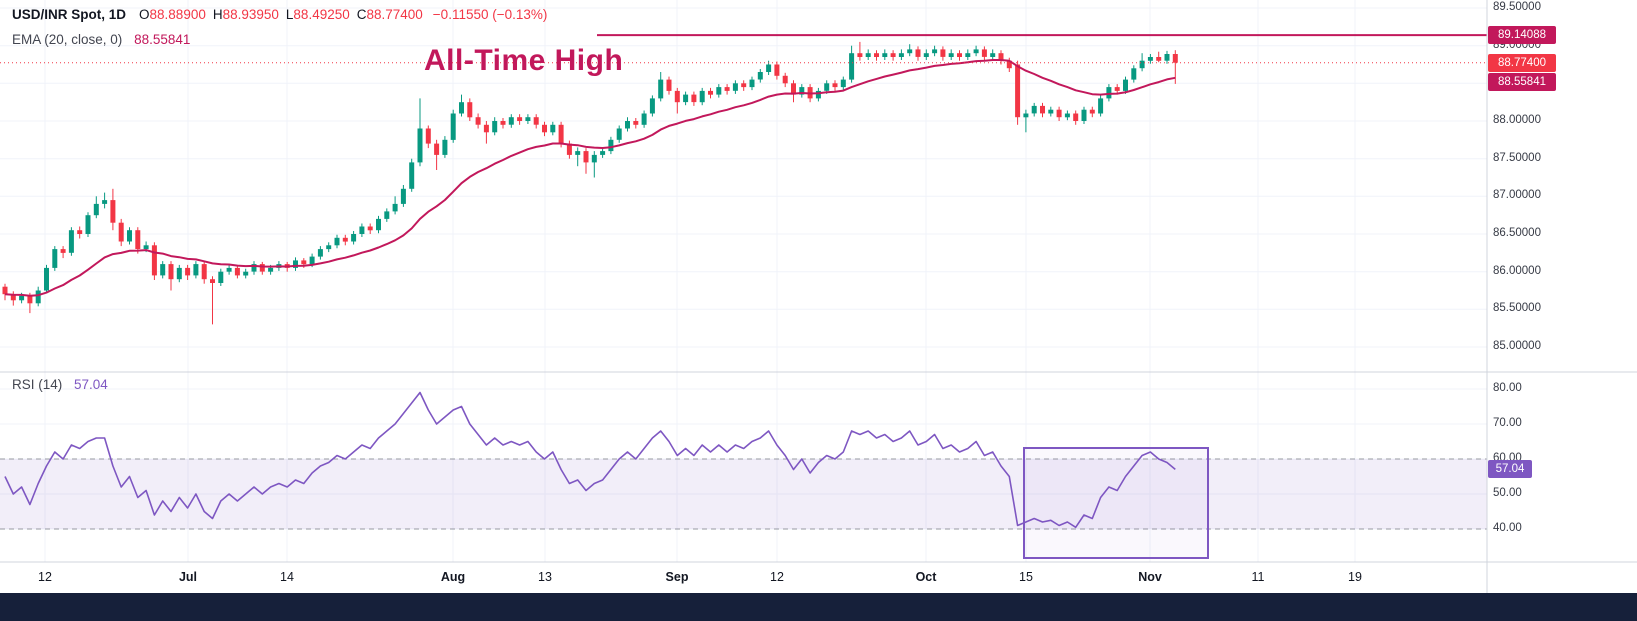  Describe the element at coordinates (1507, 423) in the screenshot. I see `rsi-tick-label: 70.00` at that location.